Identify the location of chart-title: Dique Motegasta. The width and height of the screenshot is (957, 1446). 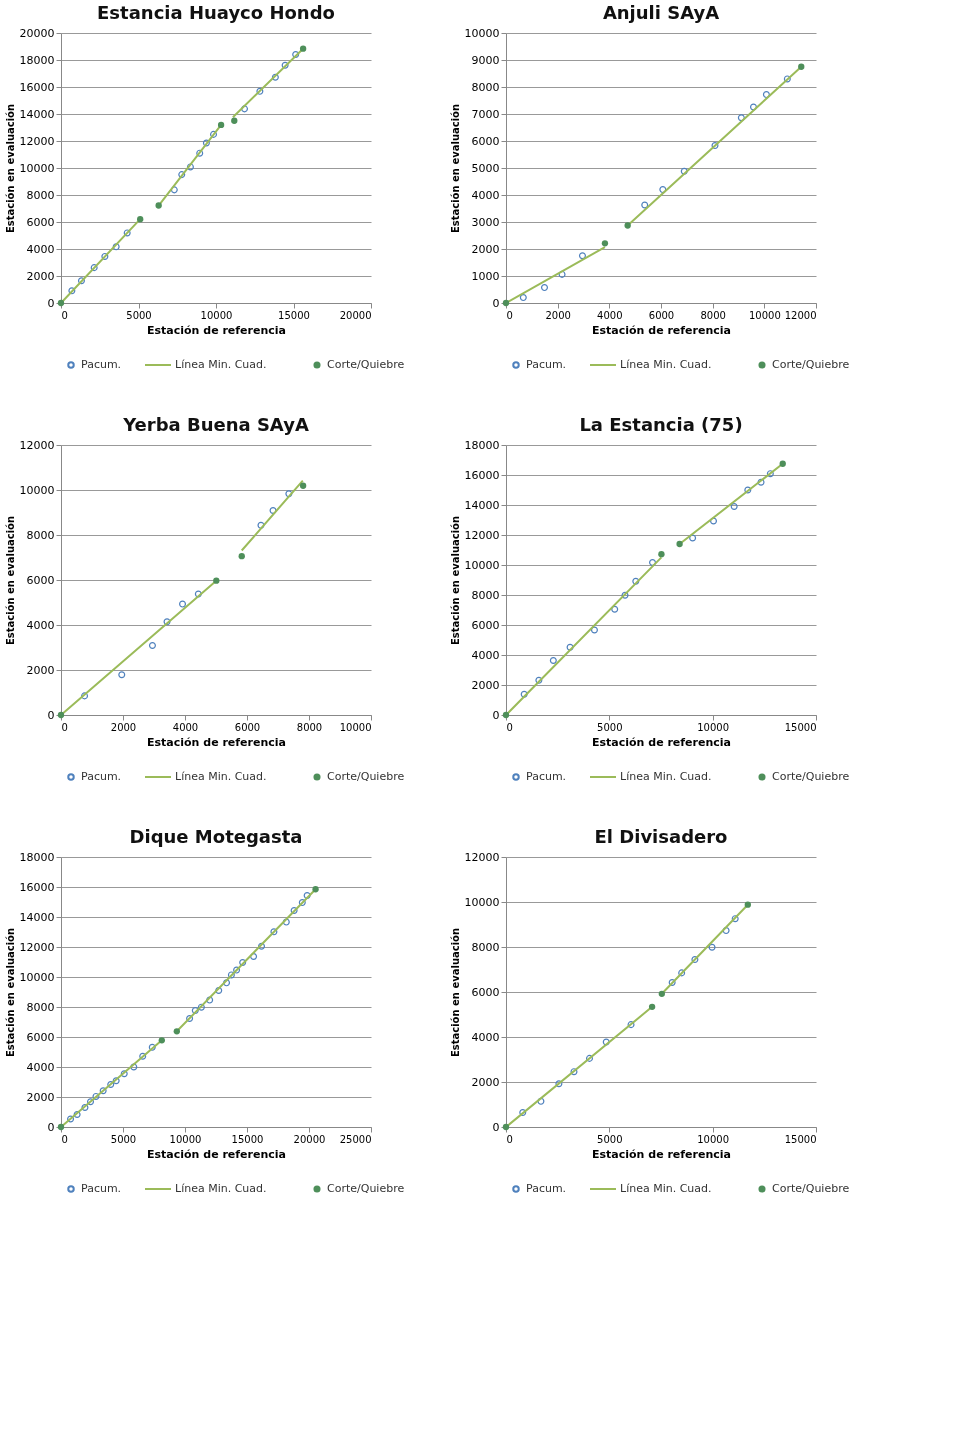
(216, 836).